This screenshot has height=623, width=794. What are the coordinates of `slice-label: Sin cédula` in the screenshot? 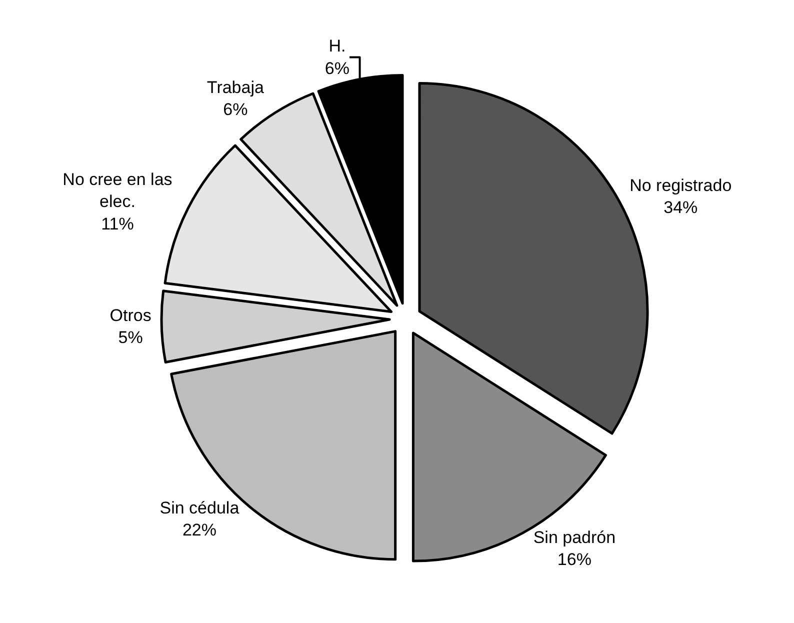 It's located at (200, 508).